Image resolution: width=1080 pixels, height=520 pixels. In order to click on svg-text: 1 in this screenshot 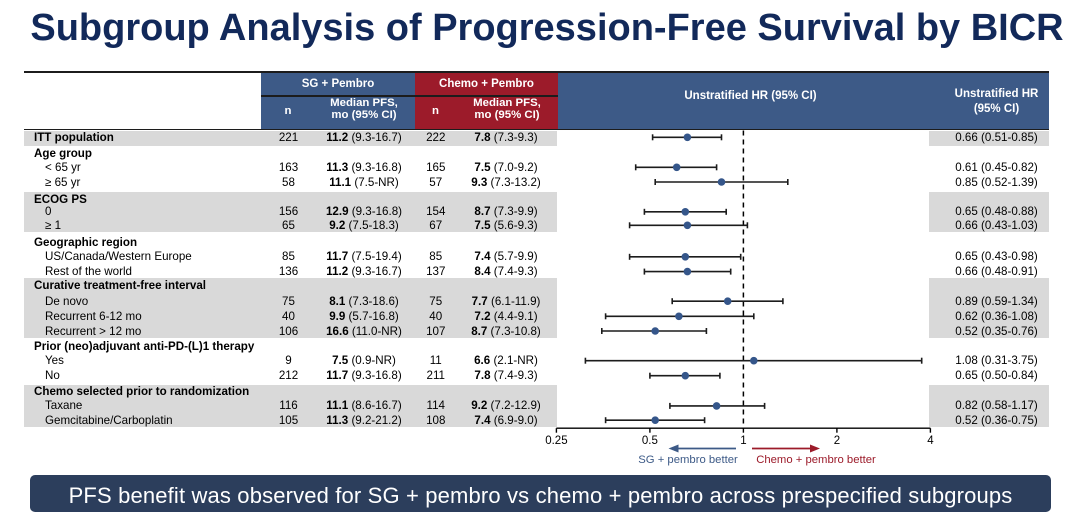, I will do `click(743, 441)`.